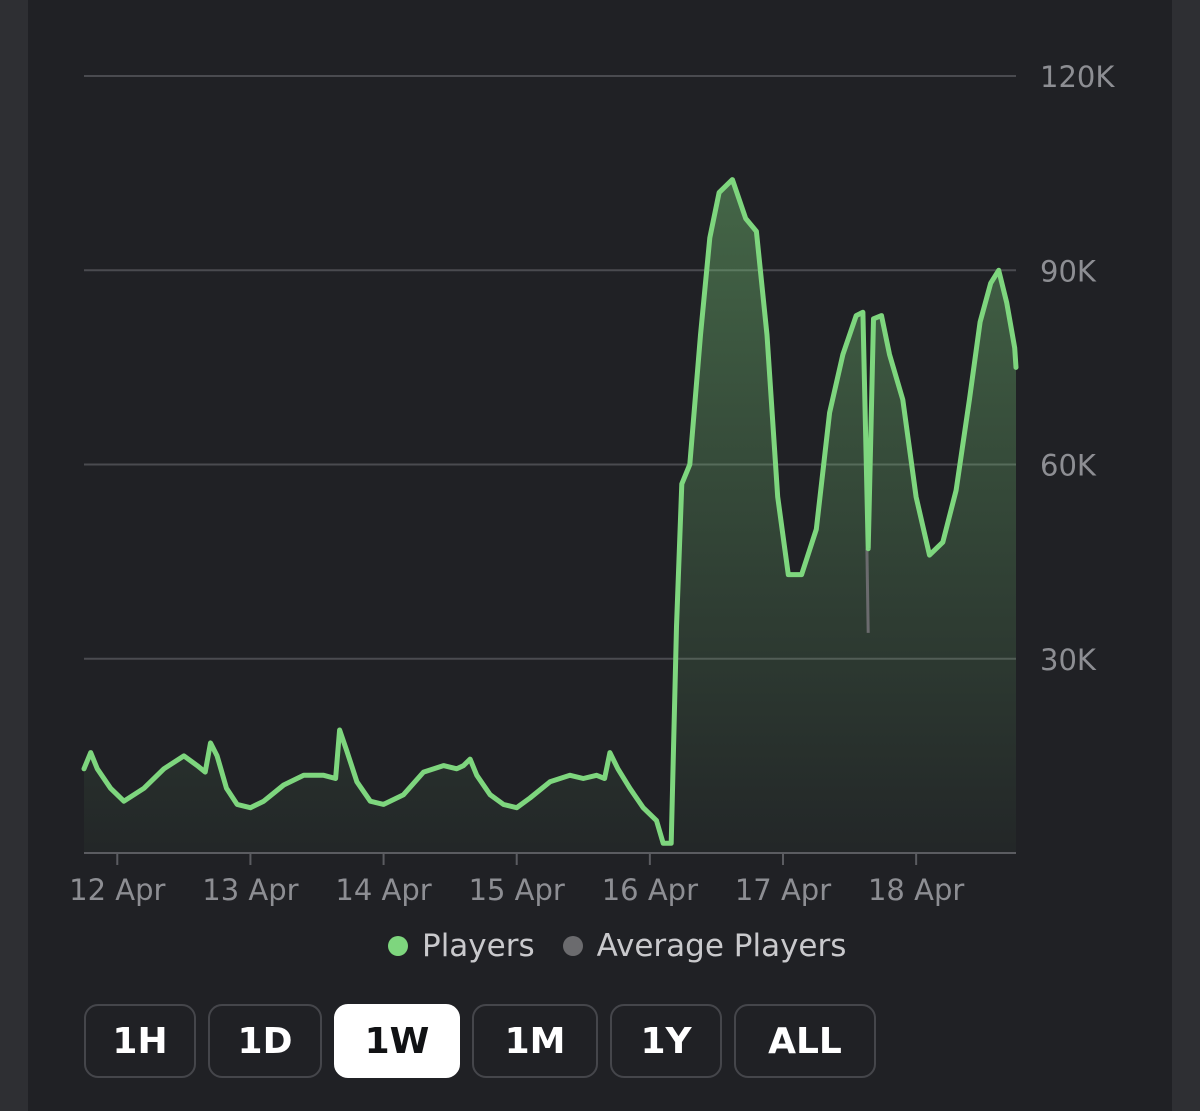  What do you see at coordinates (517, 890) in the screenshot?
I see `x-tick-label: 15 Apr` at bounding box center [517, 890].